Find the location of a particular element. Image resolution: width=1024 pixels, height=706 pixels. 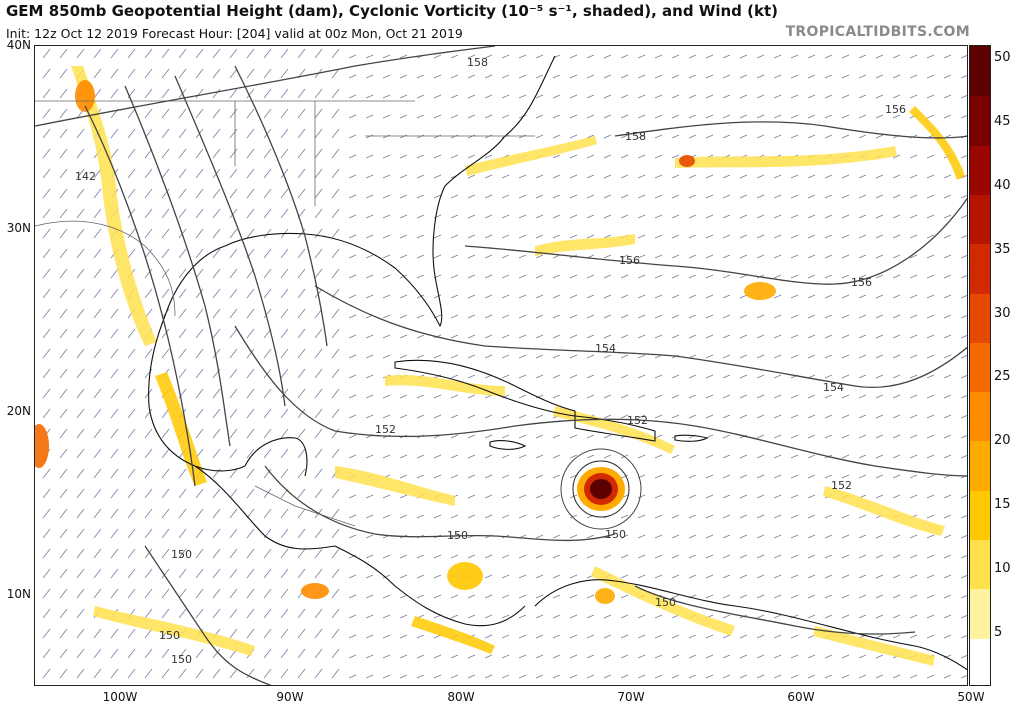

colorbar-tick-label: 30 is located at coordinates (1002, 313).